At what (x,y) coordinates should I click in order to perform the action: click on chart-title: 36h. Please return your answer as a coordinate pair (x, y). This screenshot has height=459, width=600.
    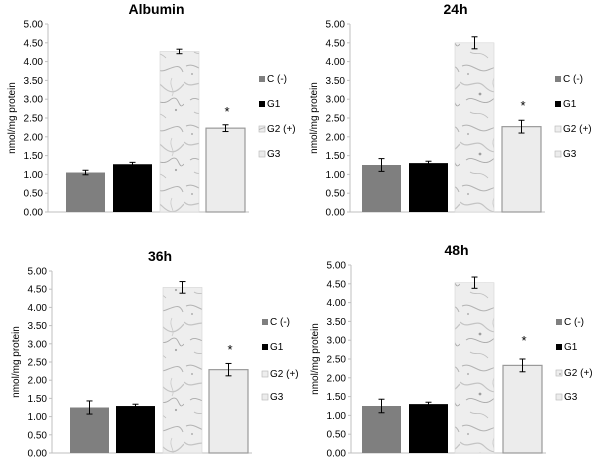
    Looking at the image, I should click on (160, 256).